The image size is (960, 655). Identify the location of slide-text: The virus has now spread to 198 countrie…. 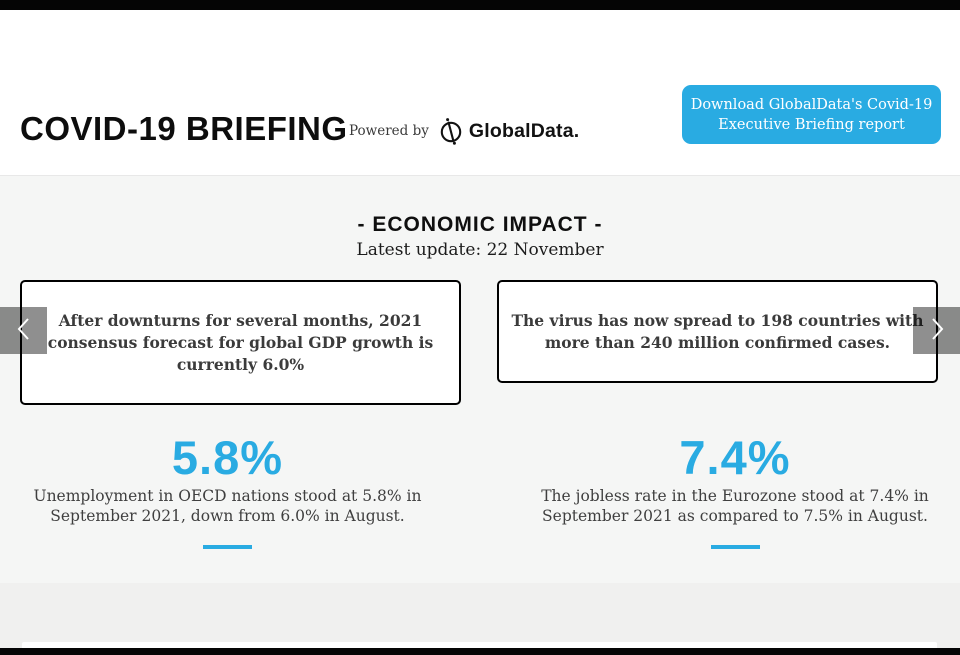
(718, 332).